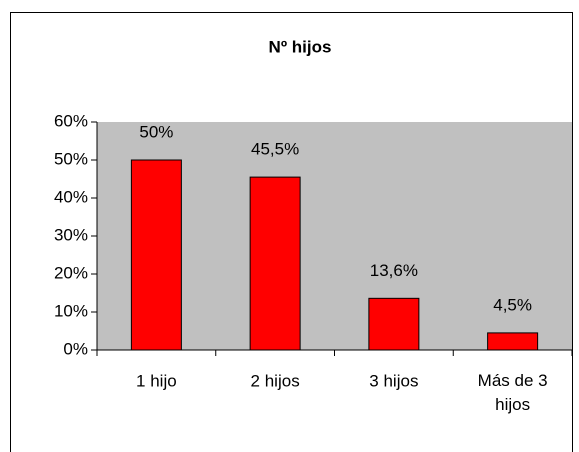 This screenshot has height=452, width=579. What do you see at coordinates (71, 158) in the screenshot?
I see `y-tick-label: 50%` at bounding box center [71, 158].